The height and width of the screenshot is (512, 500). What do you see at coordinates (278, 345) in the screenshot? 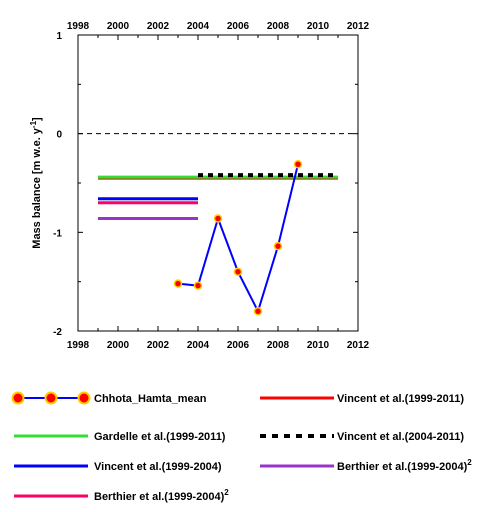
I see `x-tick-label-bottom: 2008` at bounding box center [278, 345].